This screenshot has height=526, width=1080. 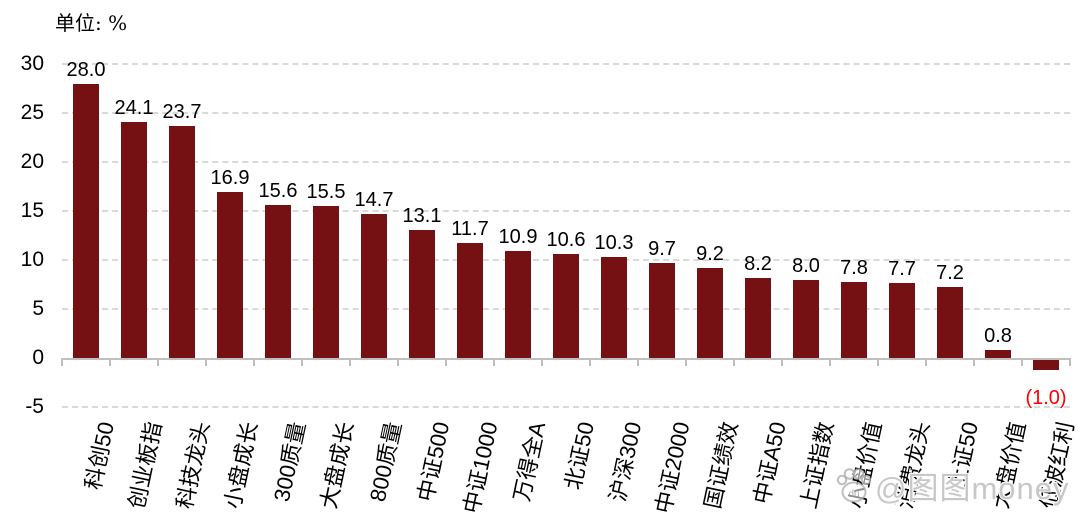 I want to click on value-label: 0.8, so click(x=998, y=336).